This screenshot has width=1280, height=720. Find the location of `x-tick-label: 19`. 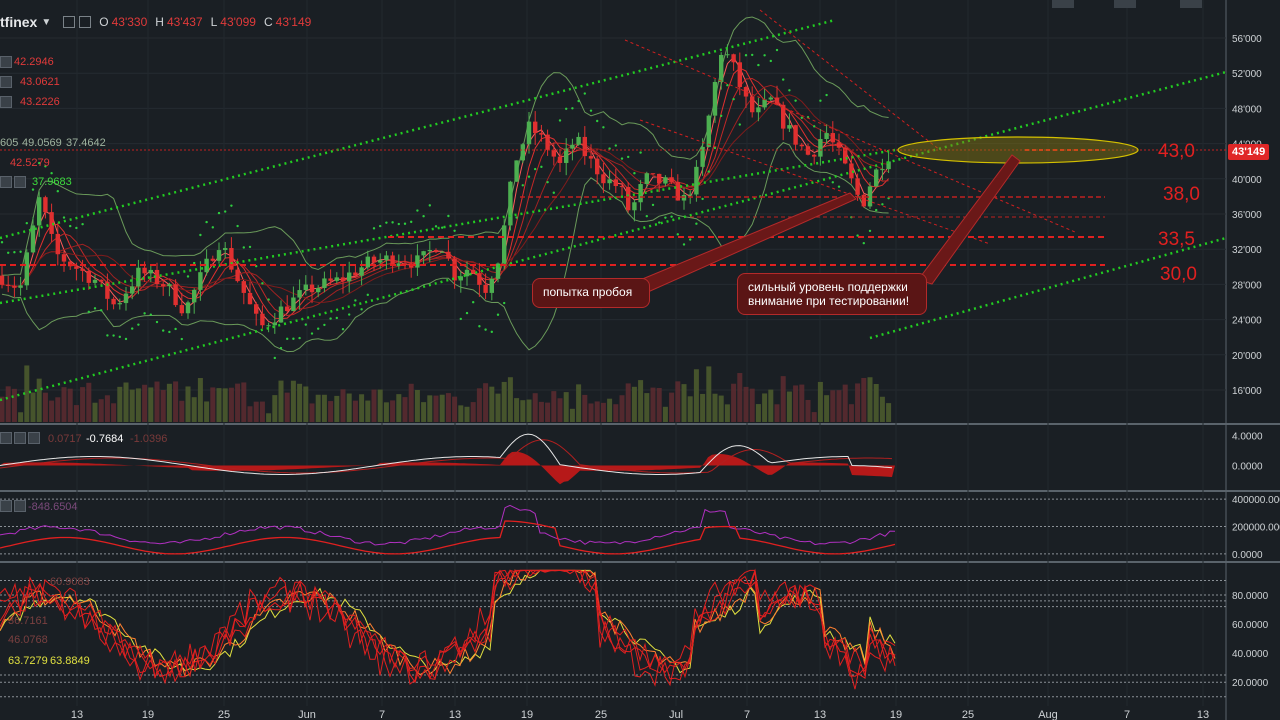

x-tick-label: 19 is located at coordinates (148, 714).